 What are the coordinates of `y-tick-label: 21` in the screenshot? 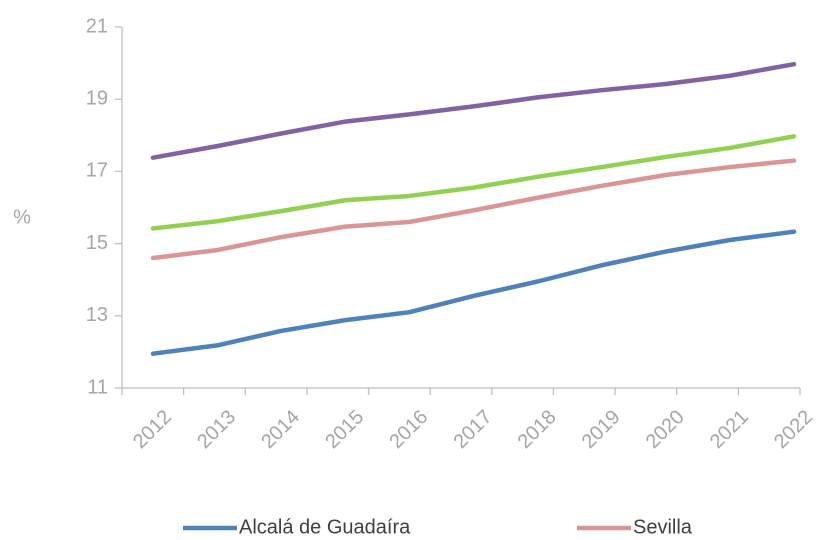 It's located at (97, 26).